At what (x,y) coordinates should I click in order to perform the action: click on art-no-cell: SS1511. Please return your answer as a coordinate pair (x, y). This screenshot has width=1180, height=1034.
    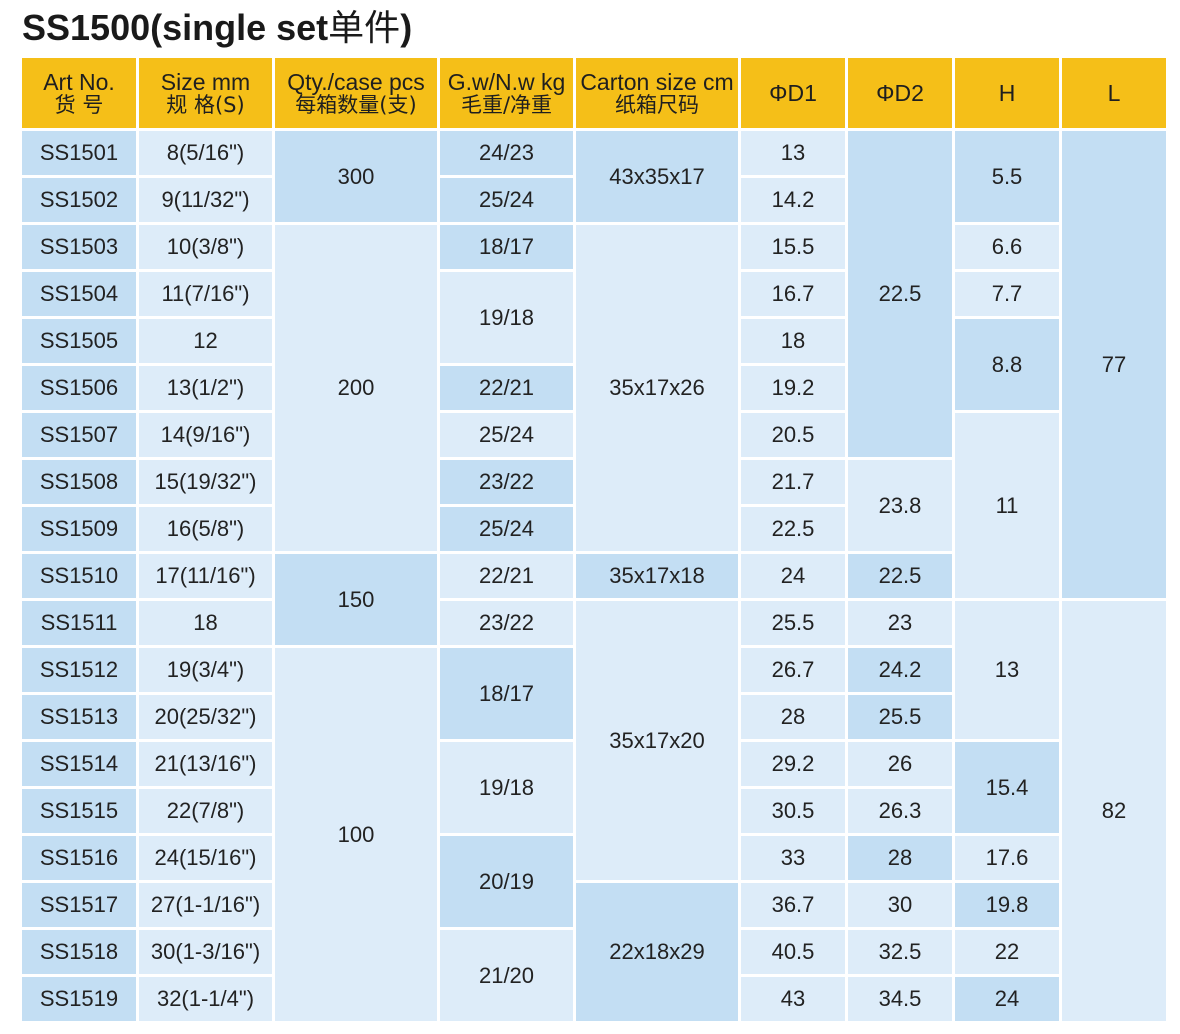
    Looking at the image, I should click on (79, 623).